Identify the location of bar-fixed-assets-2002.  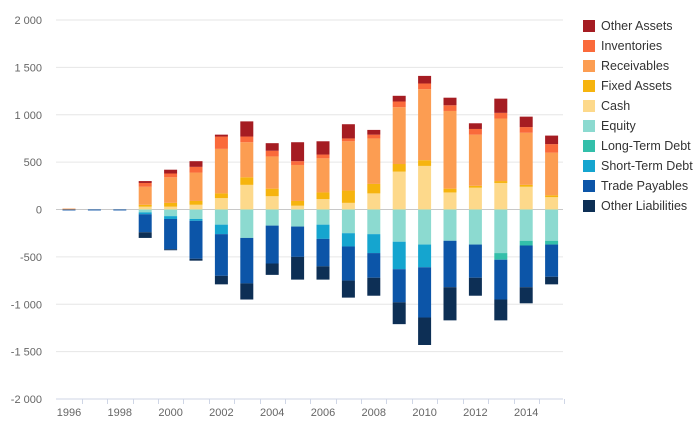
(221, 196).